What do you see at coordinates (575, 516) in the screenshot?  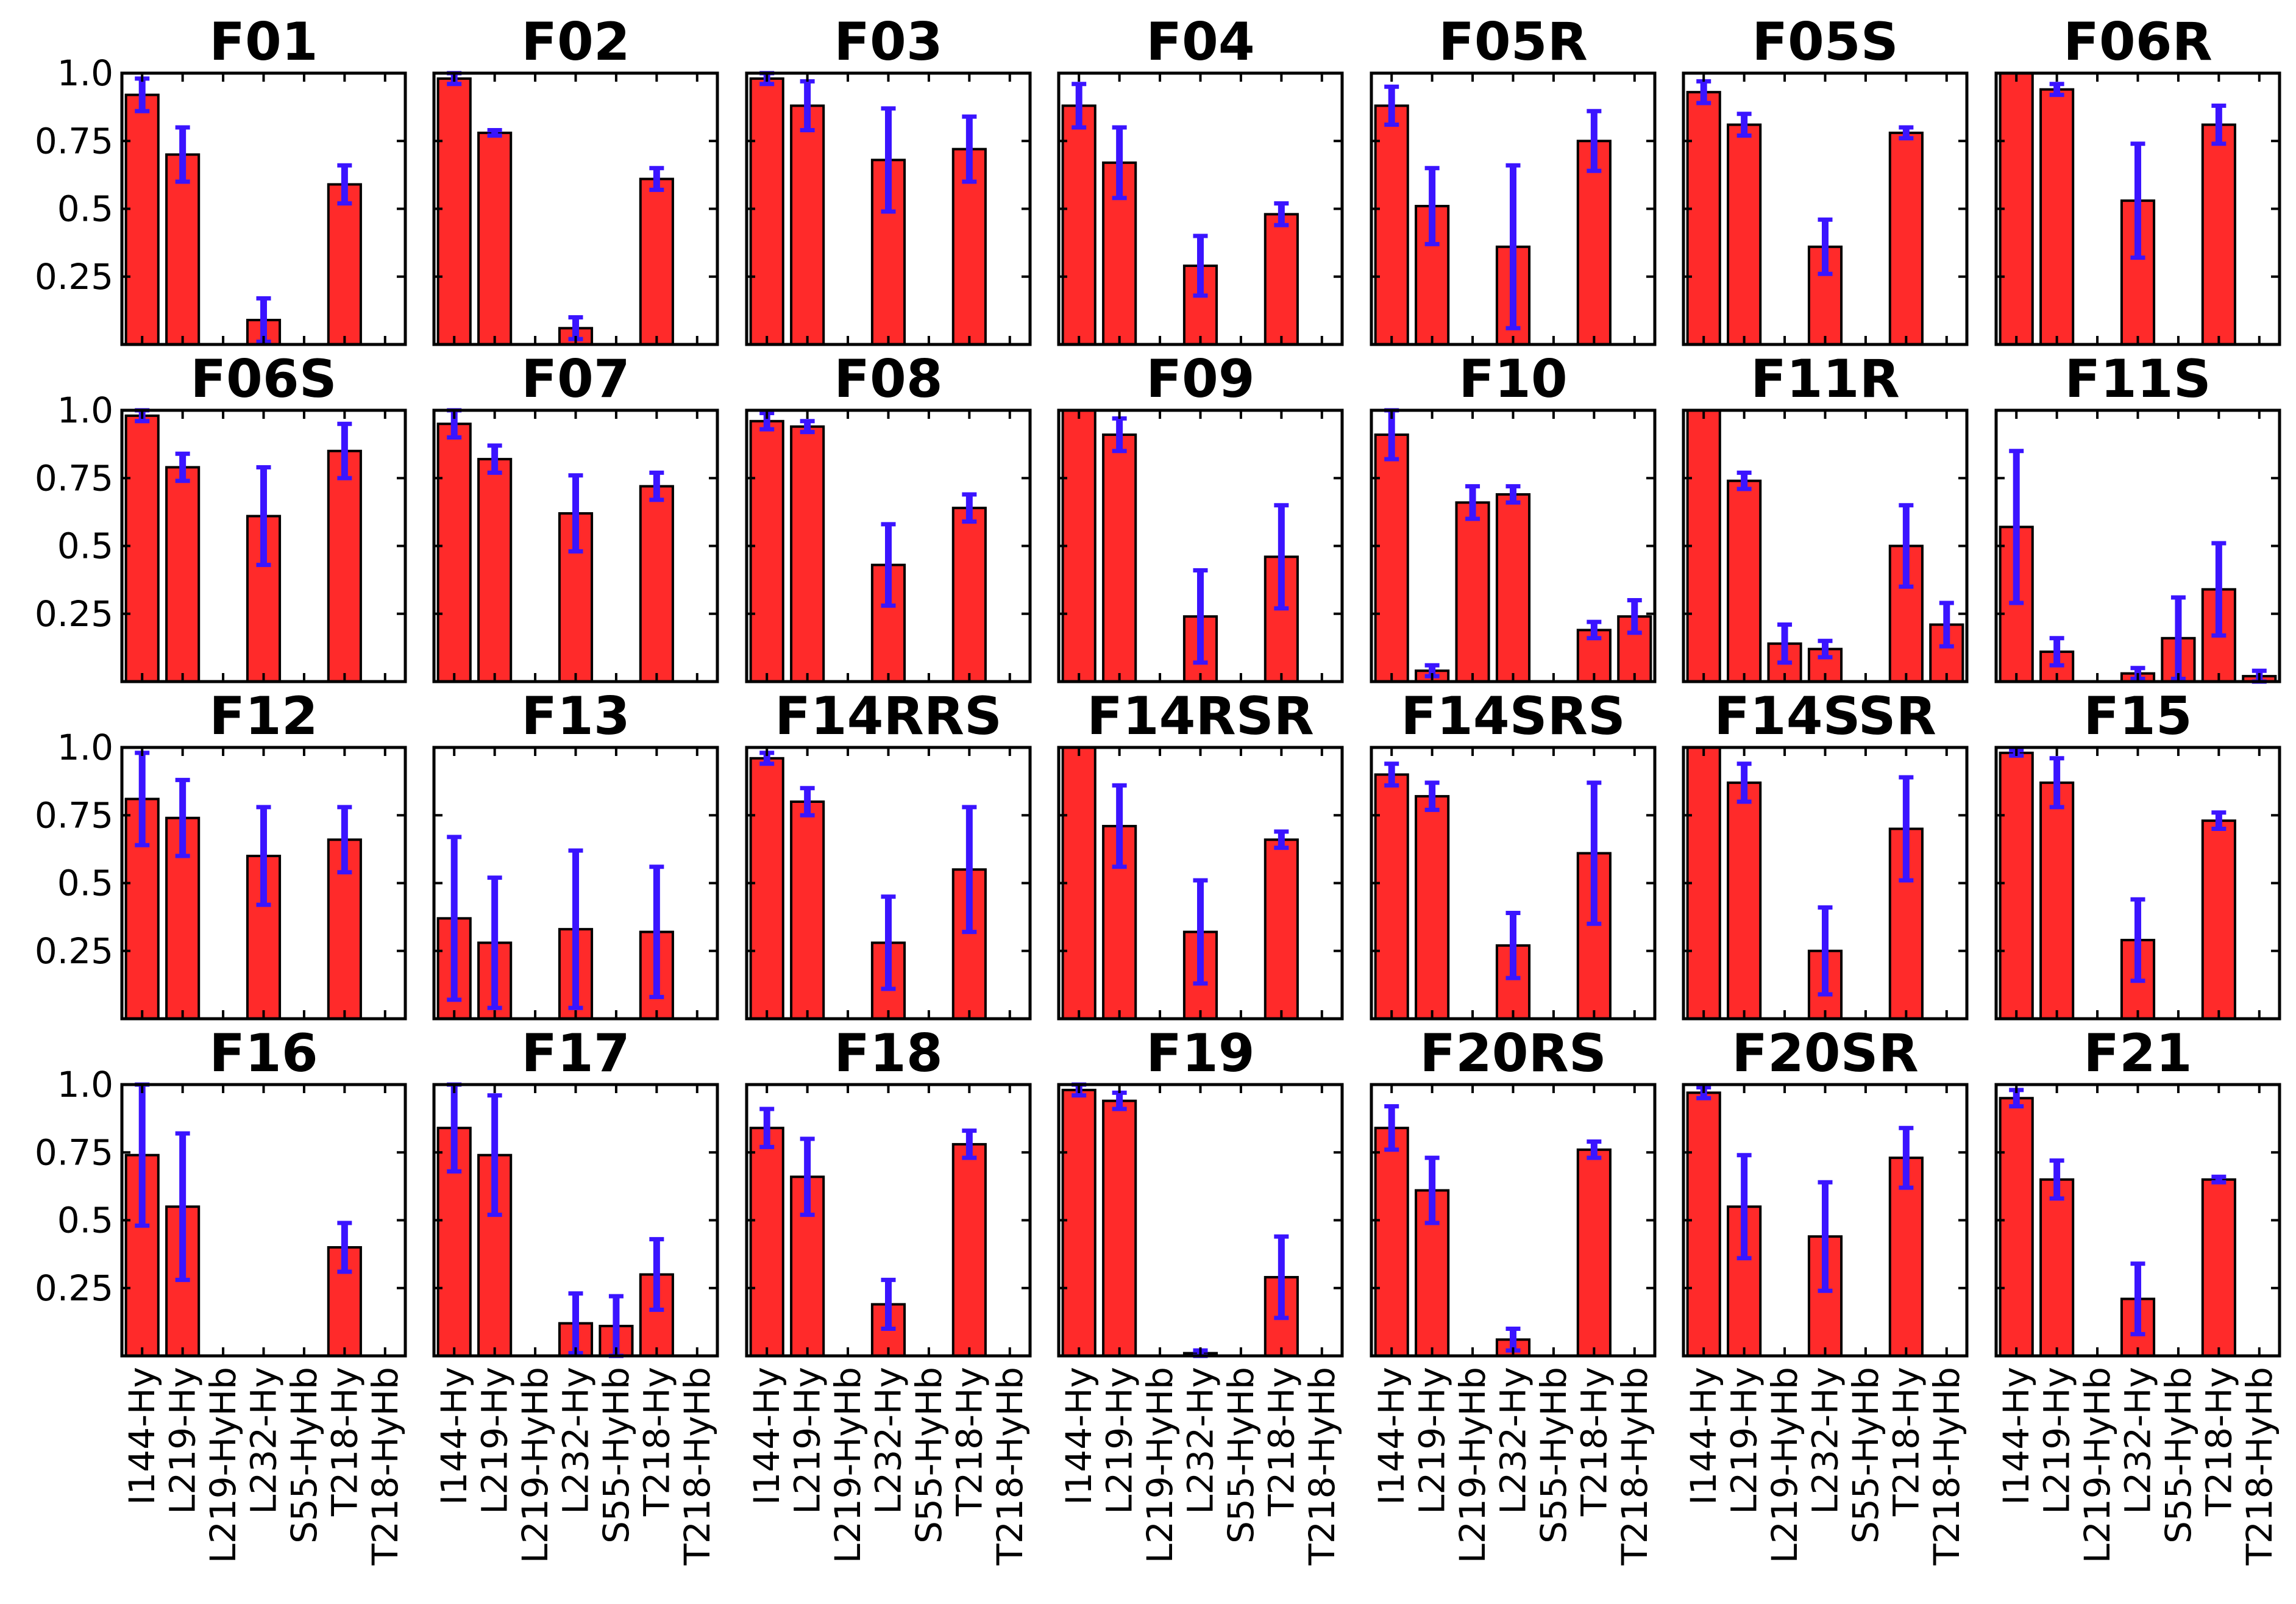 I see `panel-F07: F07` at bounding box center [575, 516].